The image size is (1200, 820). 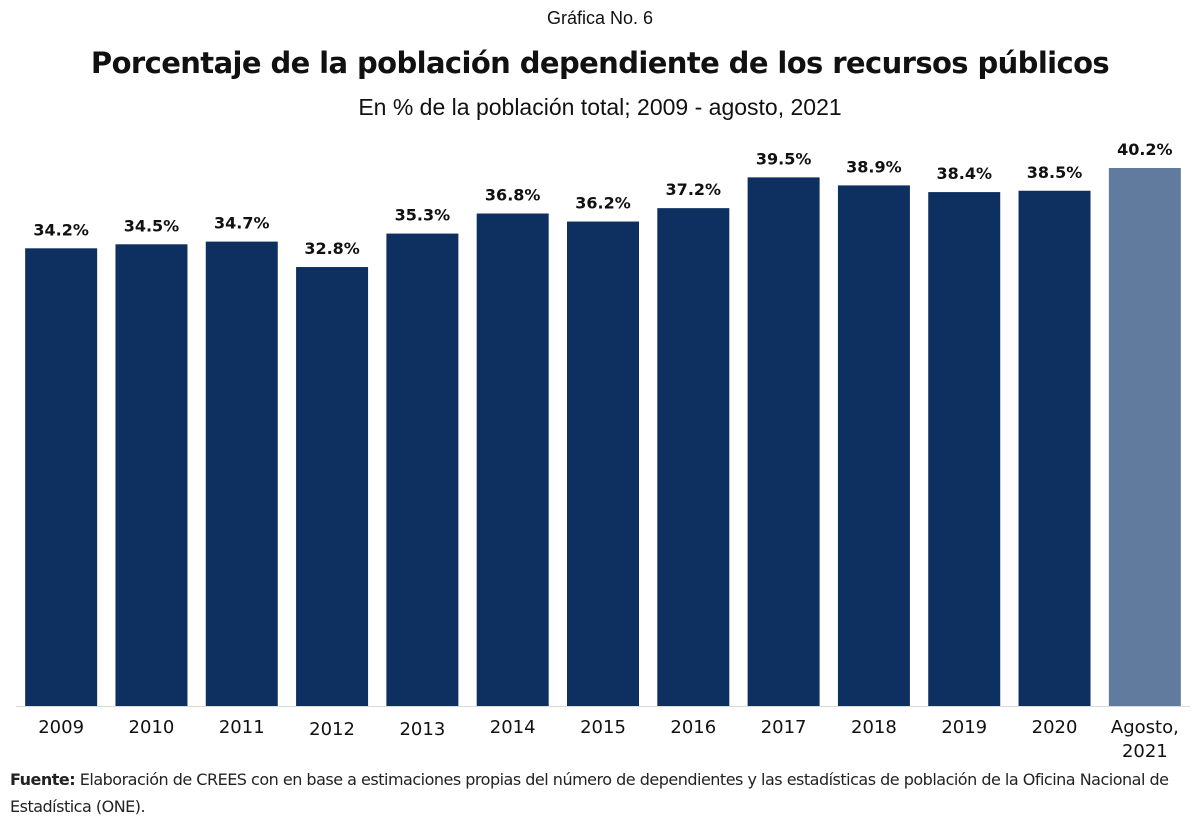 What do you see at coordinates (332, 486) in the screenshot?
I see `bar-2012` at bounding box center [332, 486].